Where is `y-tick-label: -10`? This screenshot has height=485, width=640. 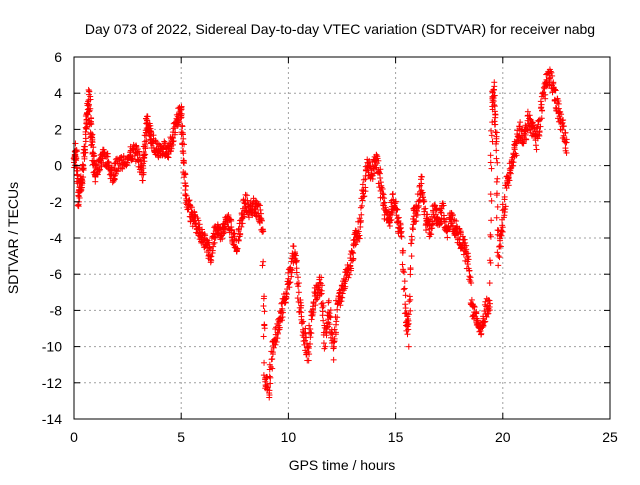
y-tick-label: -10 is located at coordinates (52, 347).